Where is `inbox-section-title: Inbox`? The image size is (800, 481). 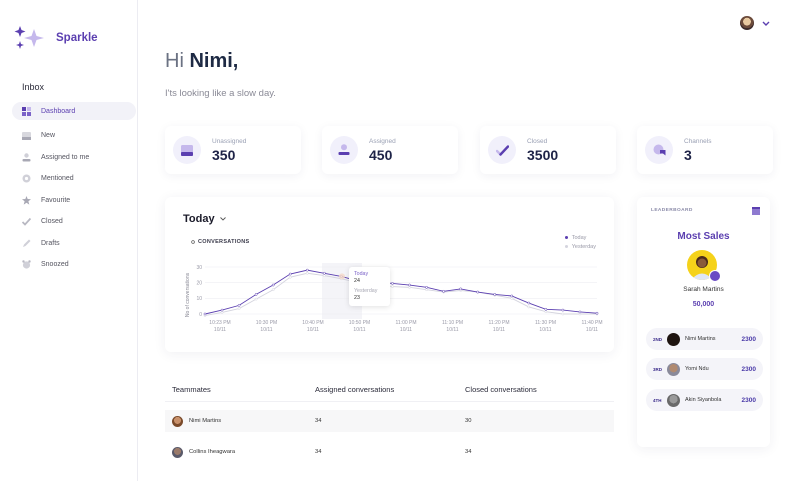 inbox-section-title: Inbox is located at coordinates (33, 87).